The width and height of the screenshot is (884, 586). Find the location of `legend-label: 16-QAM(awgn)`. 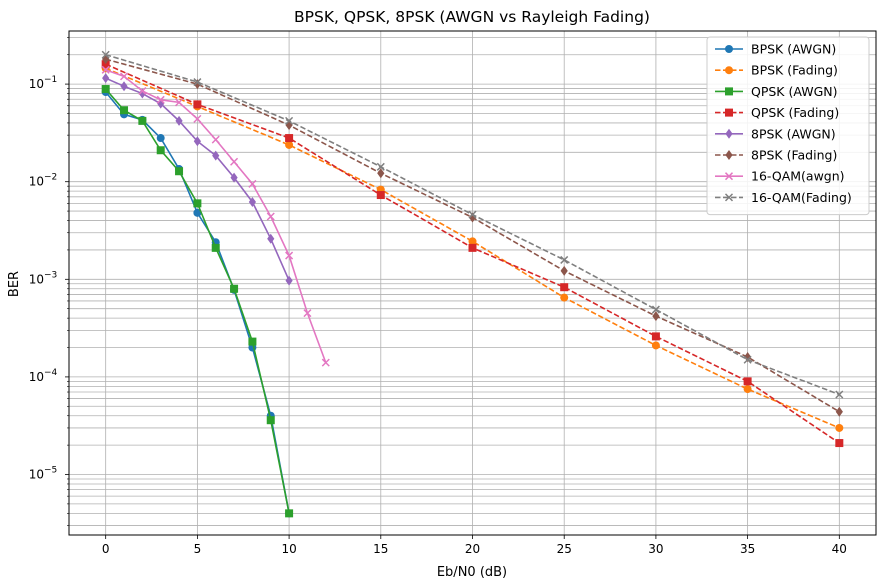

legend-label: 16-QAM(awgn) is located at coordinates (798, 176).